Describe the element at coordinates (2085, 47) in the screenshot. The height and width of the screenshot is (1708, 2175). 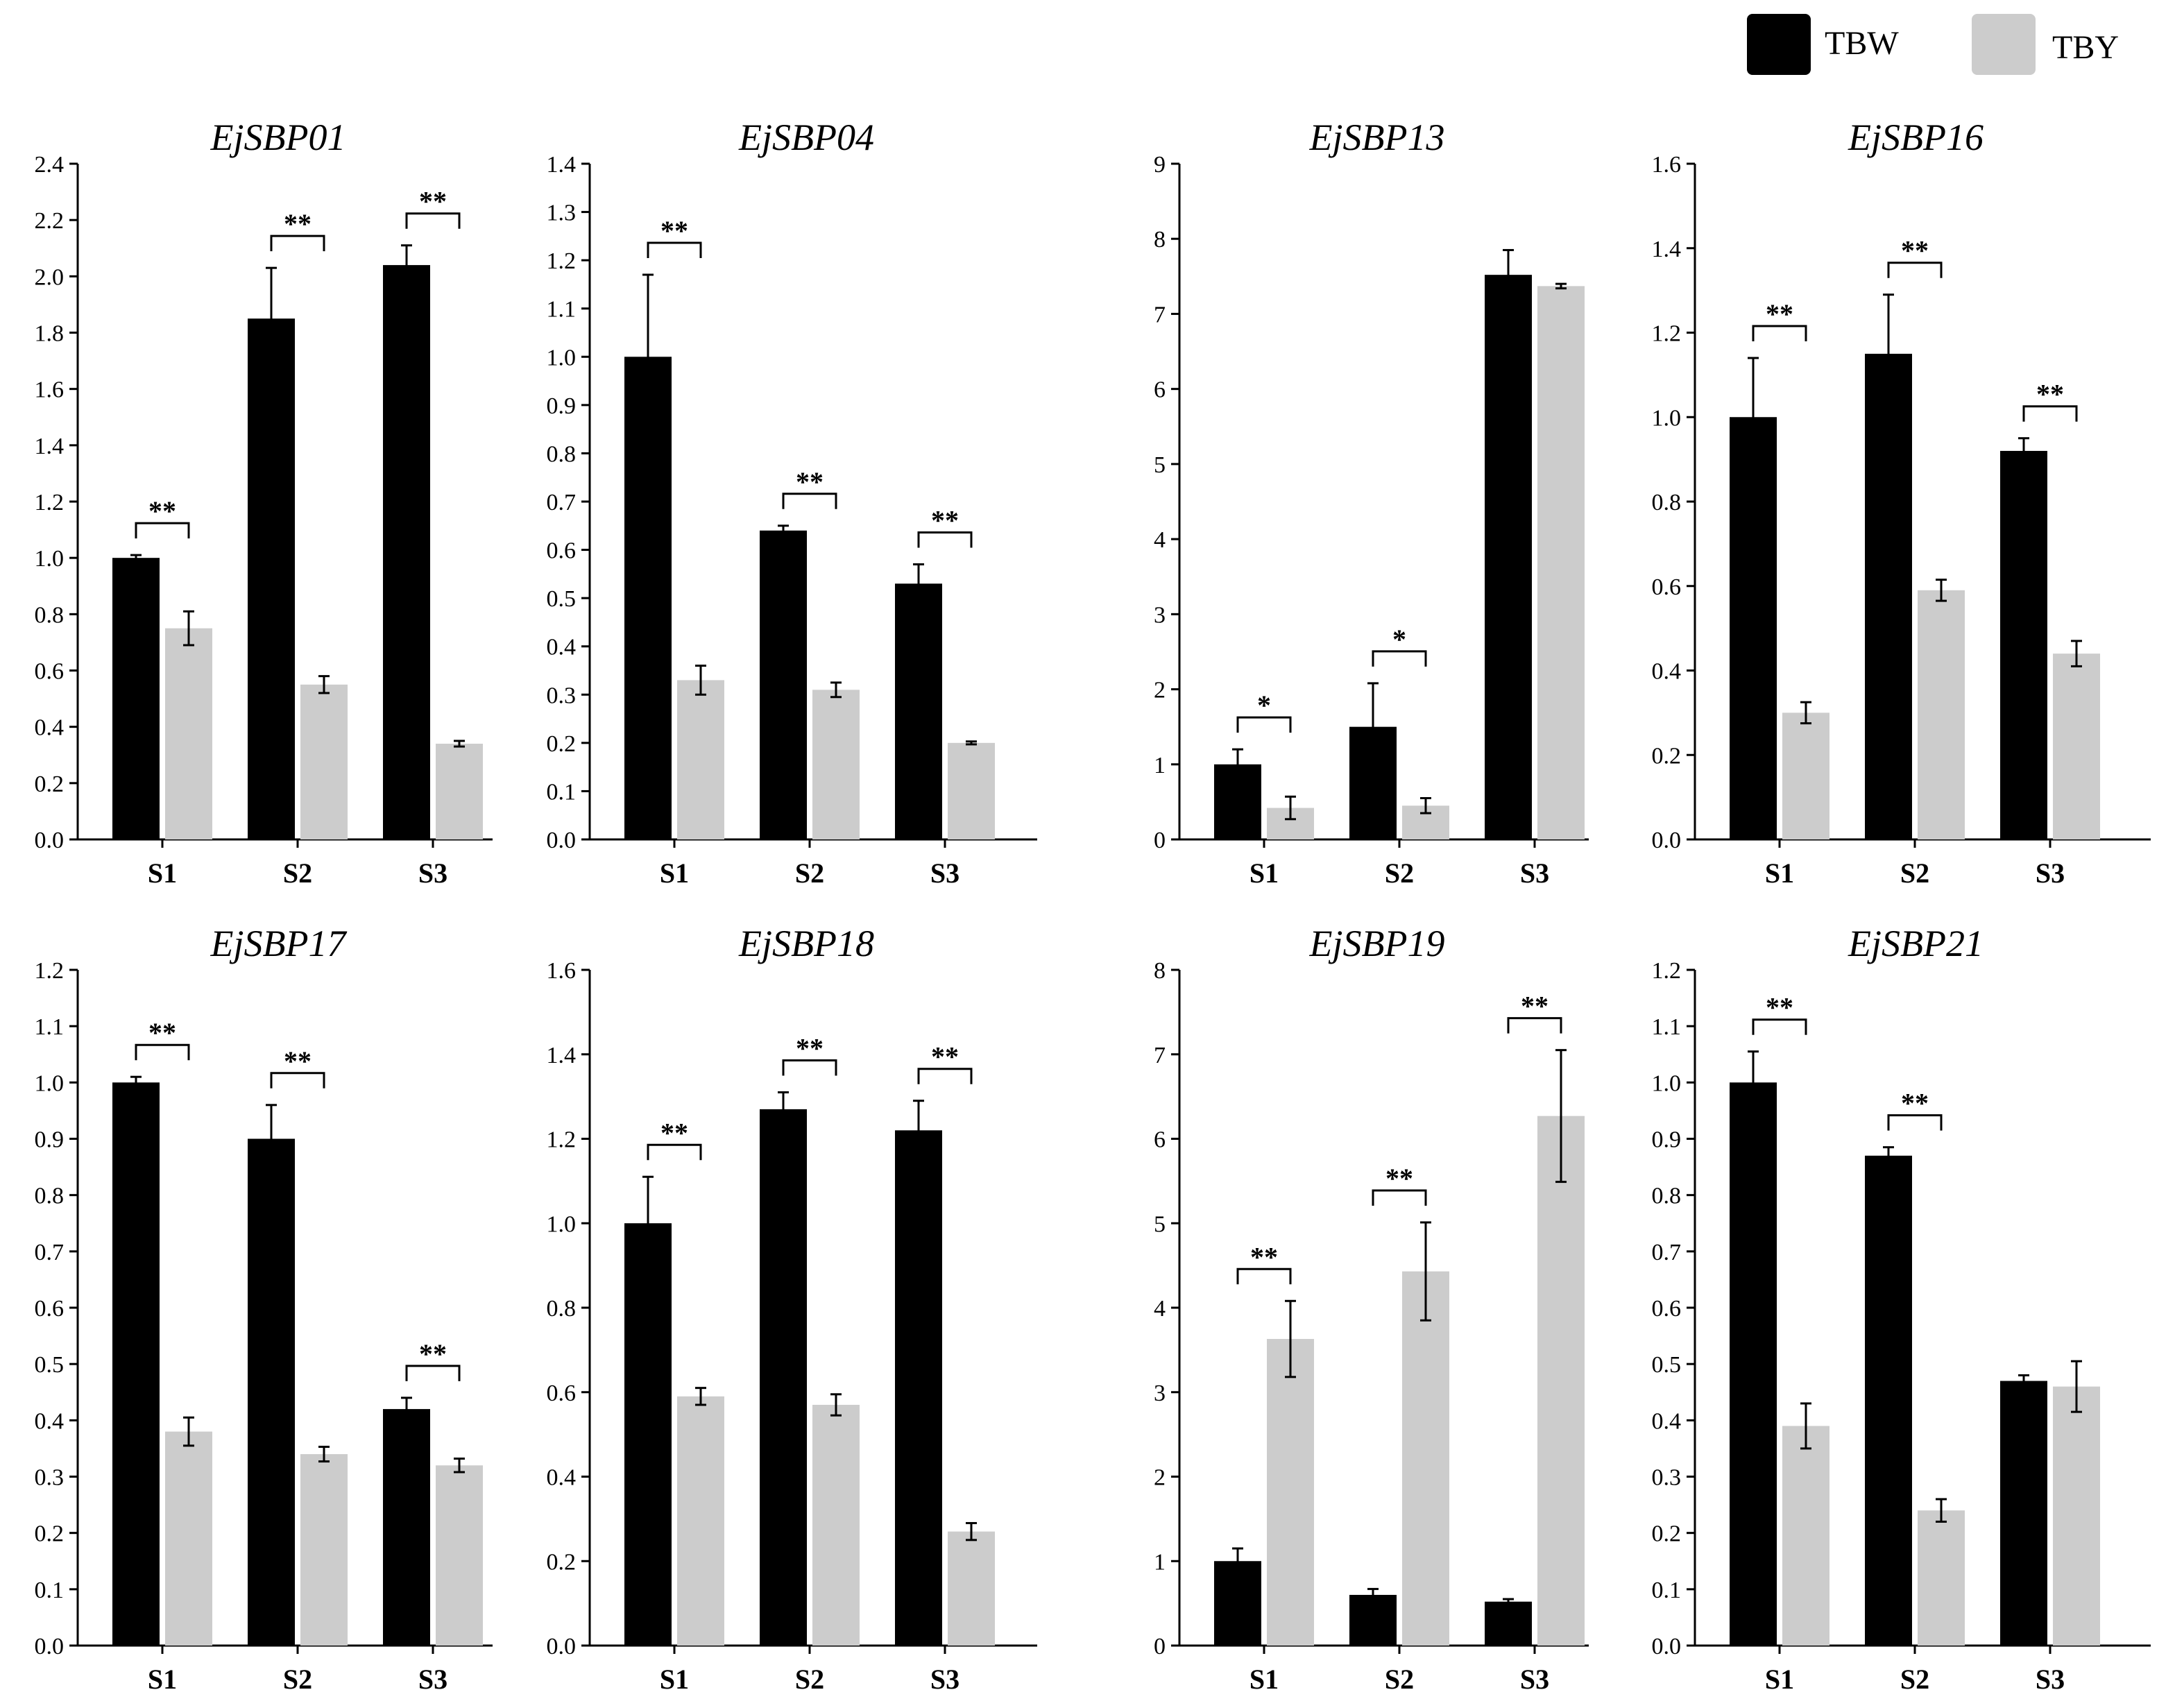
I see `legend-label-tby: TBY` at that location.